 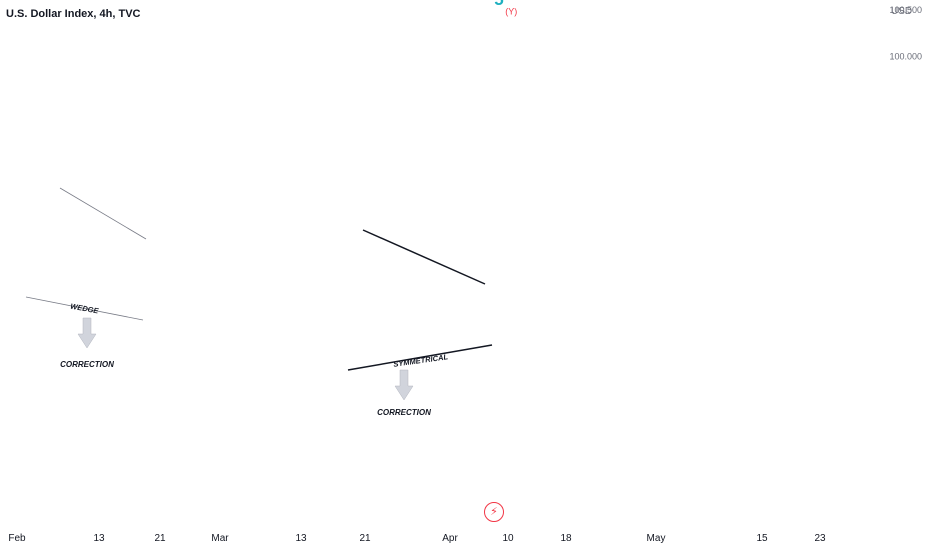 What do you see at coordinates (902, 11) in the screenshot?
I see `currency-label: USD` at bounding box center [902, 11].